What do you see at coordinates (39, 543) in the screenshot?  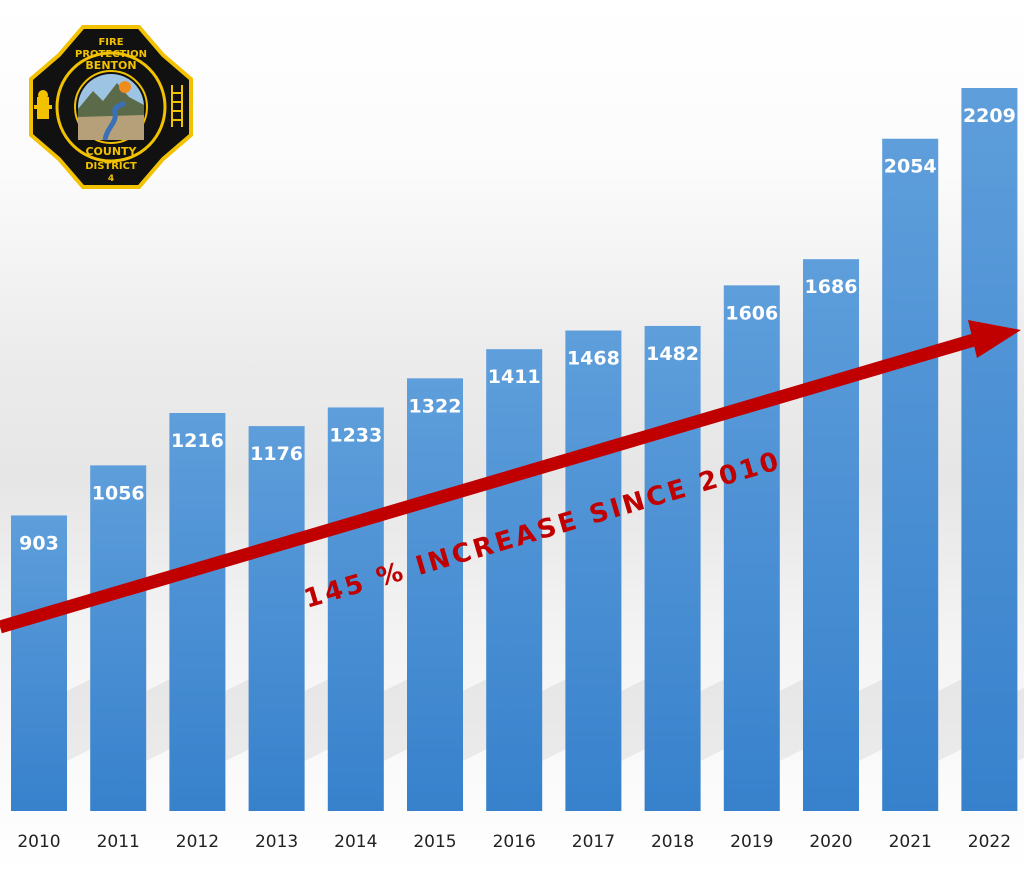 I see `data-label-2010: 903` at bounding box center [39, 543].